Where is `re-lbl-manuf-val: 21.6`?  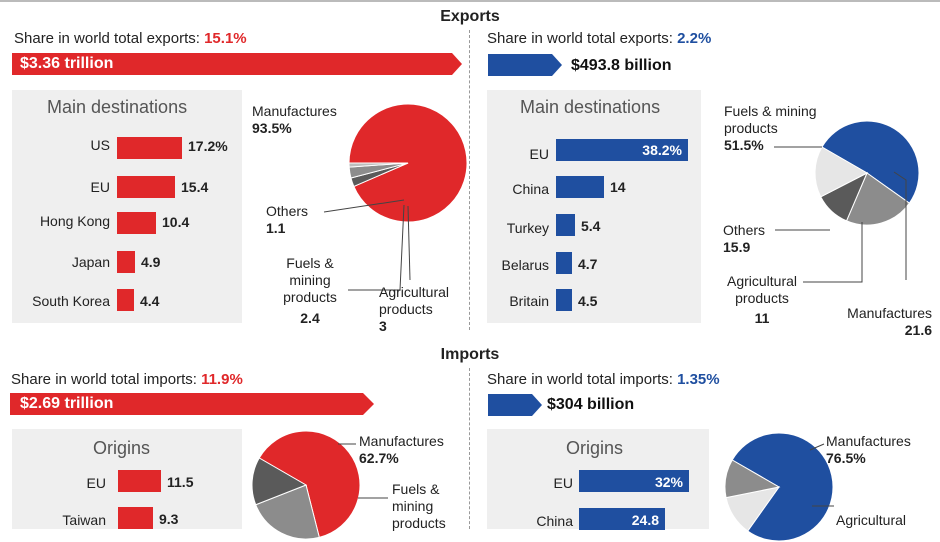 re-lbl-manuf-val: 21.6 is located at coordinates (918, 330).